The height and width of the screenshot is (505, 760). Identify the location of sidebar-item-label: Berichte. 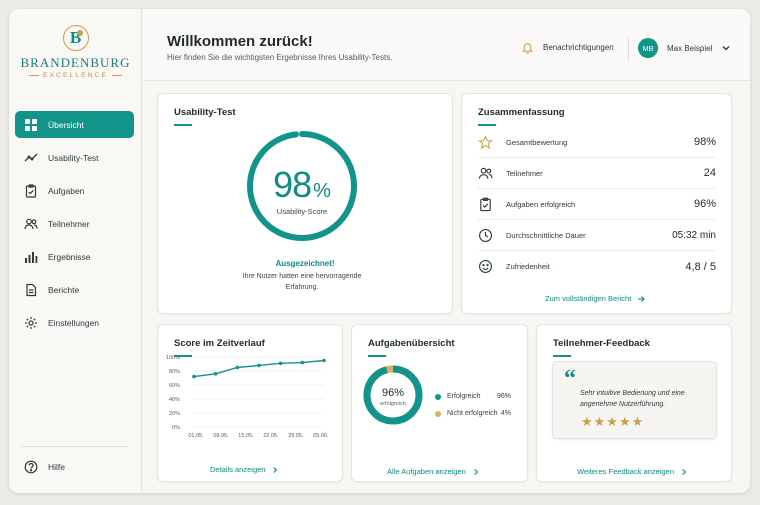
(64, 289).